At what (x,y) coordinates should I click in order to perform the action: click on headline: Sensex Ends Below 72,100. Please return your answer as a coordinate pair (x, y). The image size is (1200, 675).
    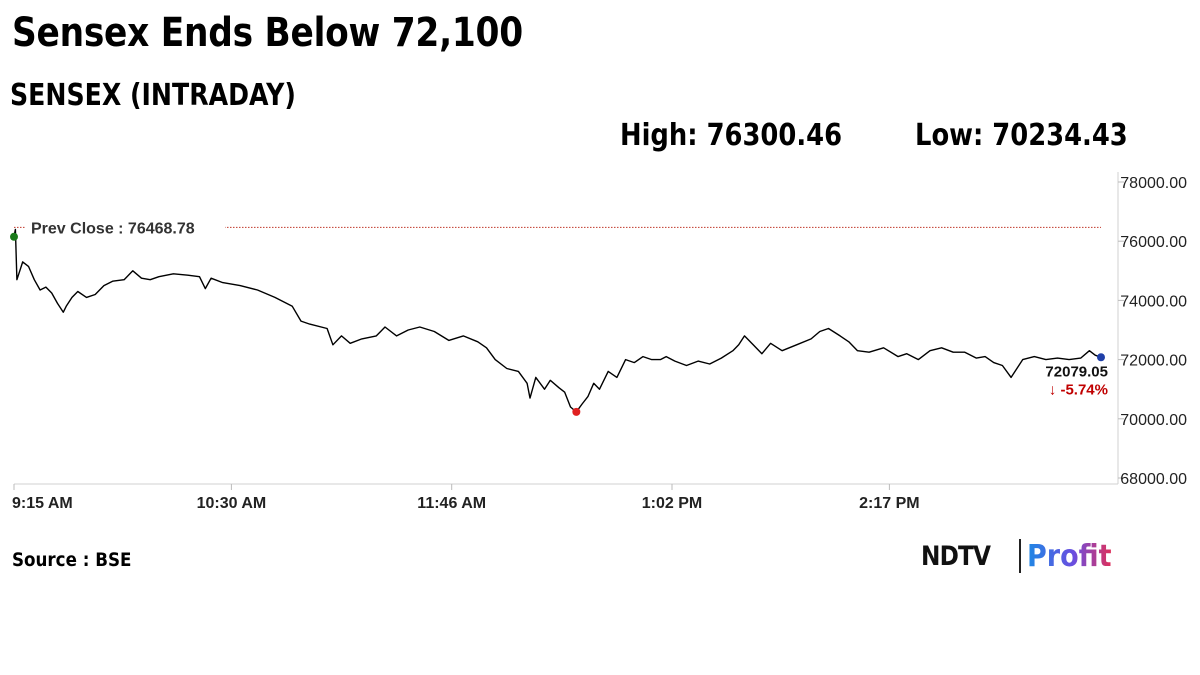
    Looking at the image, I should click on (267, 33).